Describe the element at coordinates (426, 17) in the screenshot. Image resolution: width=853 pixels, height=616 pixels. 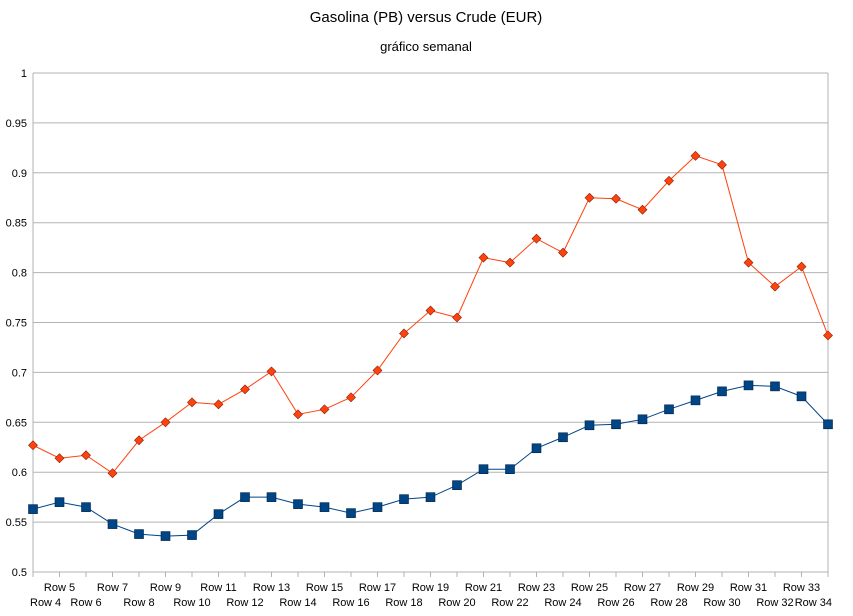
I see `chart-title: Gasolina (PB) versus Crude (EUR)` at that location.